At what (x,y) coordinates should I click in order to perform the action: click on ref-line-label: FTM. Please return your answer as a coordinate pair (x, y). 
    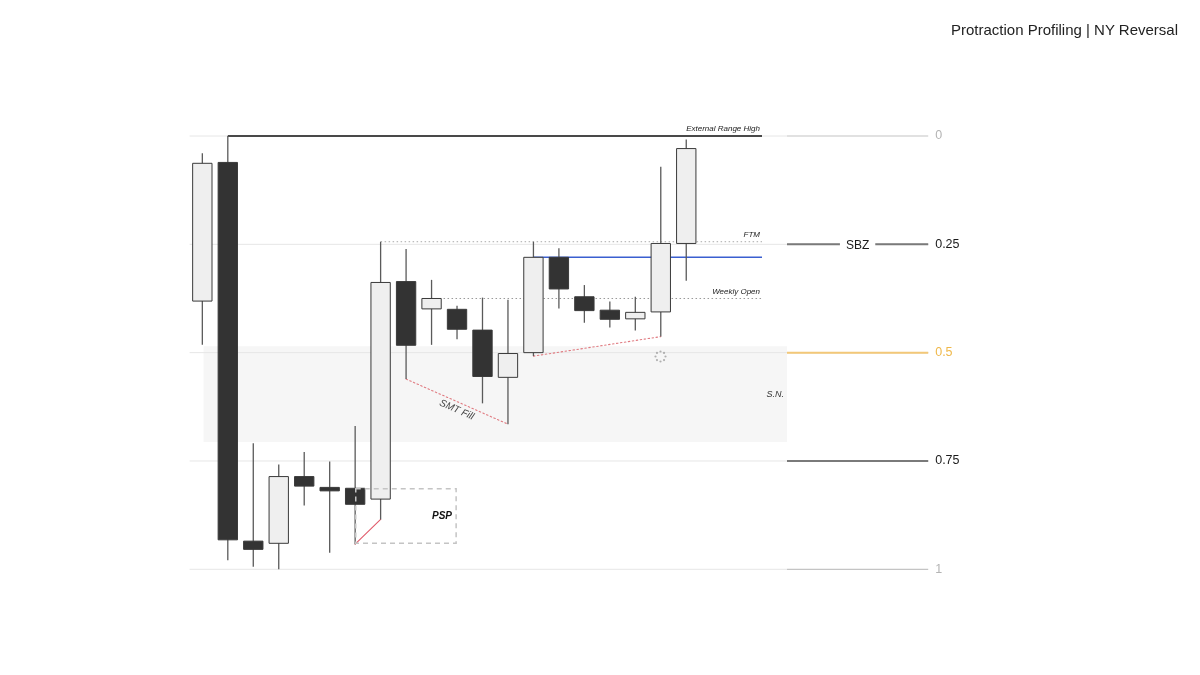
    Looking at the image, I should click on (752, 234).